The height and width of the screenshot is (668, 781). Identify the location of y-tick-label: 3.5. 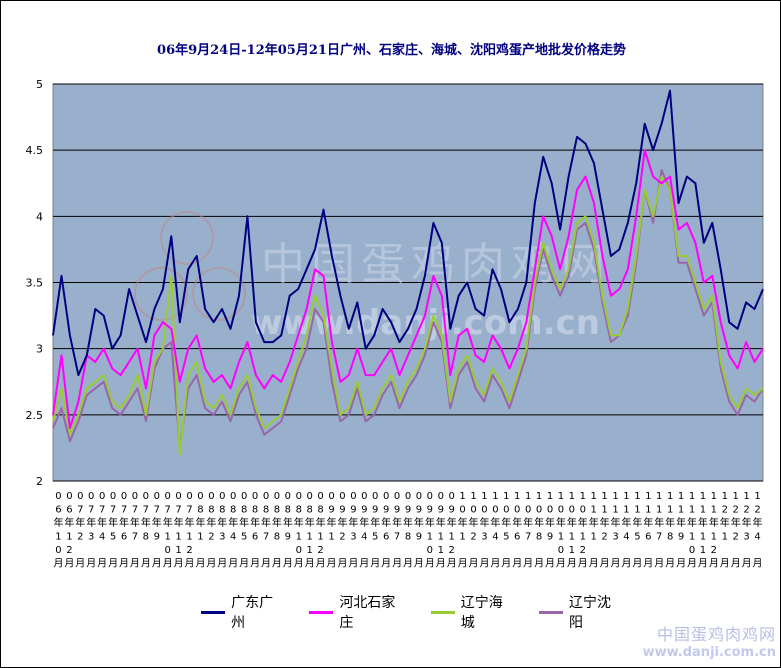
(35, 283).